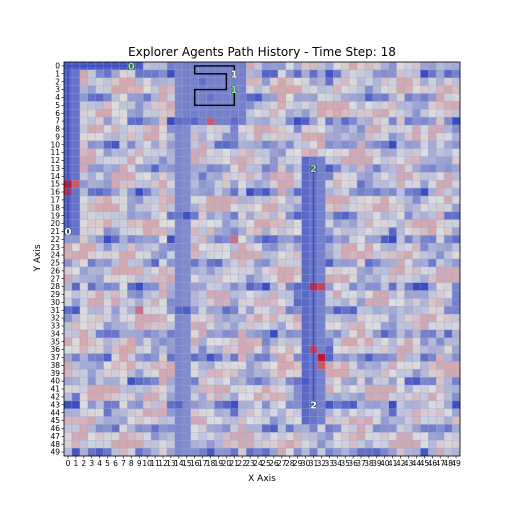  What do you see at coordinates (258, 463) in the screenshot?
I see `x-tick-label: 24` at bounding box center [258, 463].